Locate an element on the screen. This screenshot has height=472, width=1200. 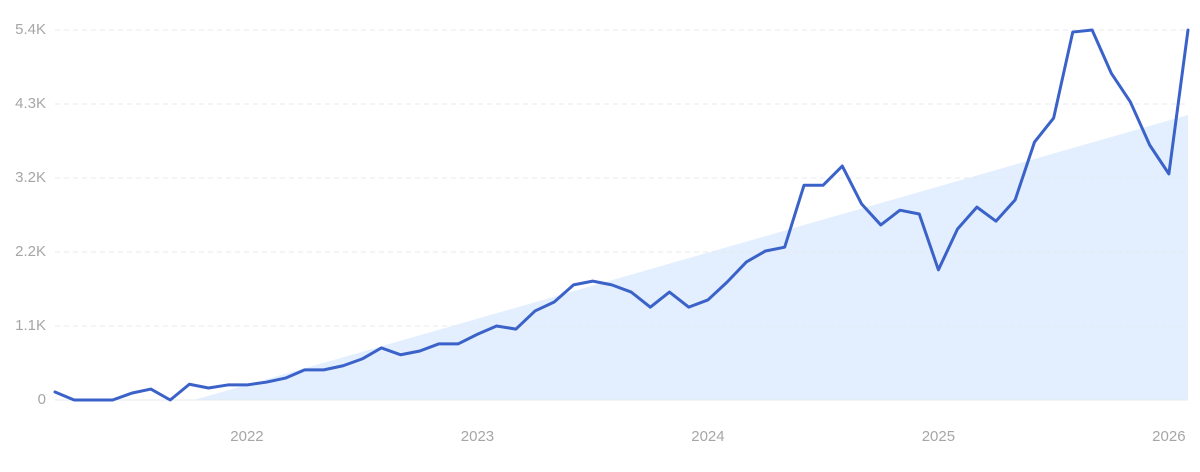
y-tick-label: 4.3K is located at coordinates (30, 103).